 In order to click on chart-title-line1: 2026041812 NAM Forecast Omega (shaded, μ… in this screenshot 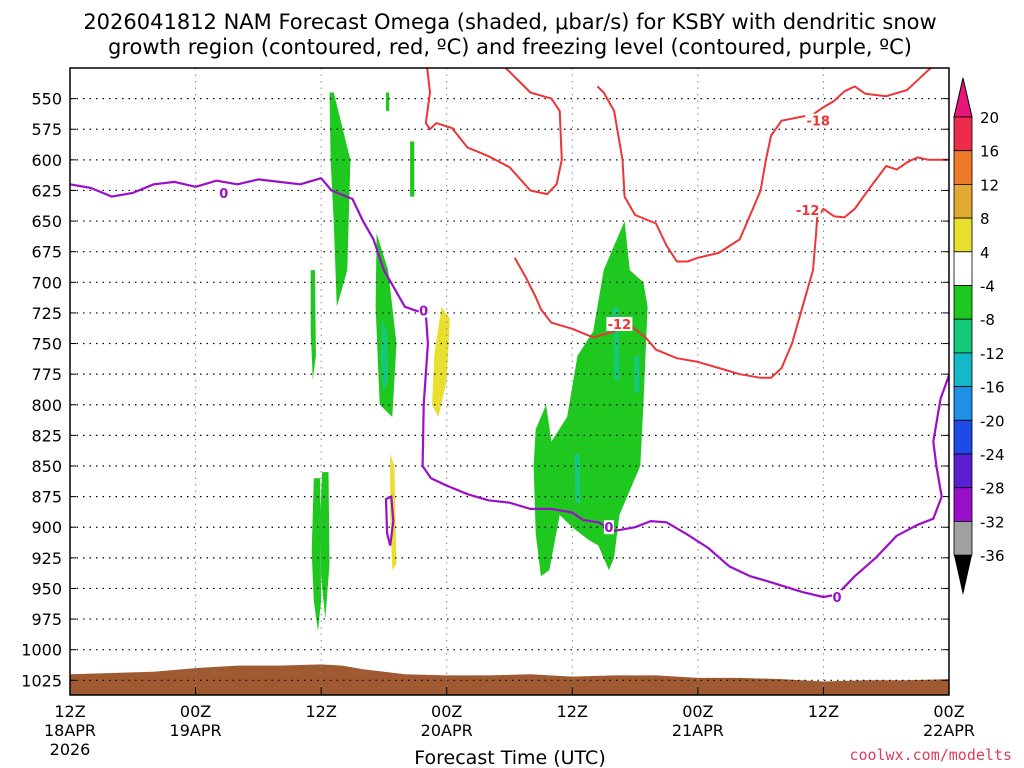, I will do `click(509, 22)`.